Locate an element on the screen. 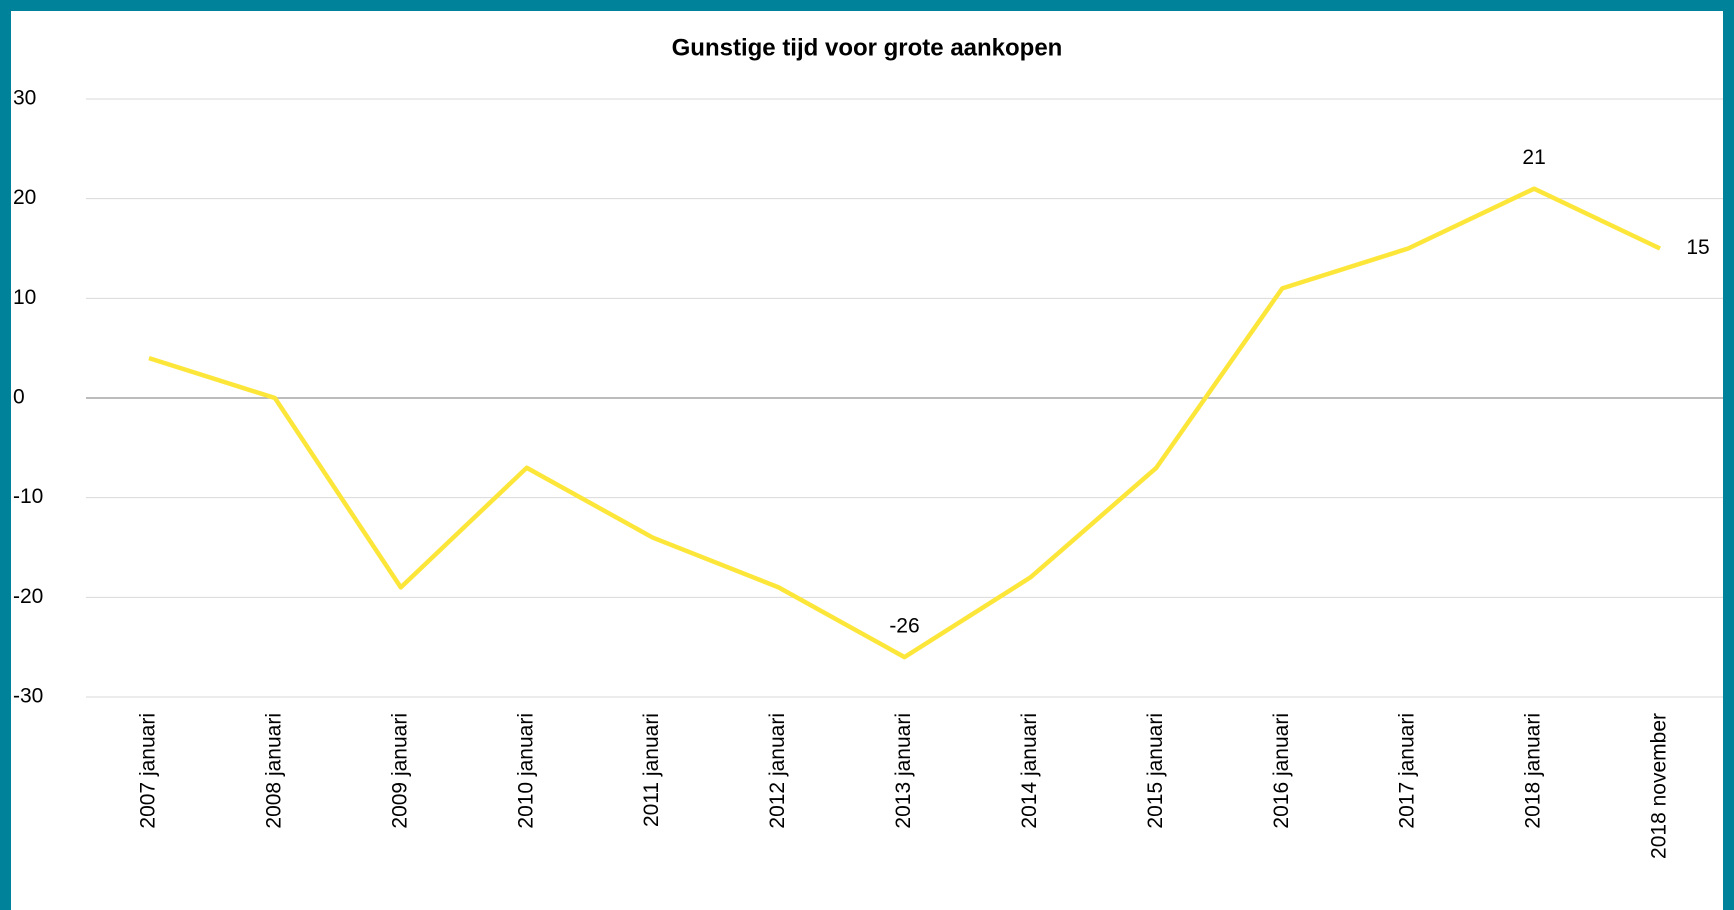  x-tick-label: 2011 januari is located at coordinates (651, 770).